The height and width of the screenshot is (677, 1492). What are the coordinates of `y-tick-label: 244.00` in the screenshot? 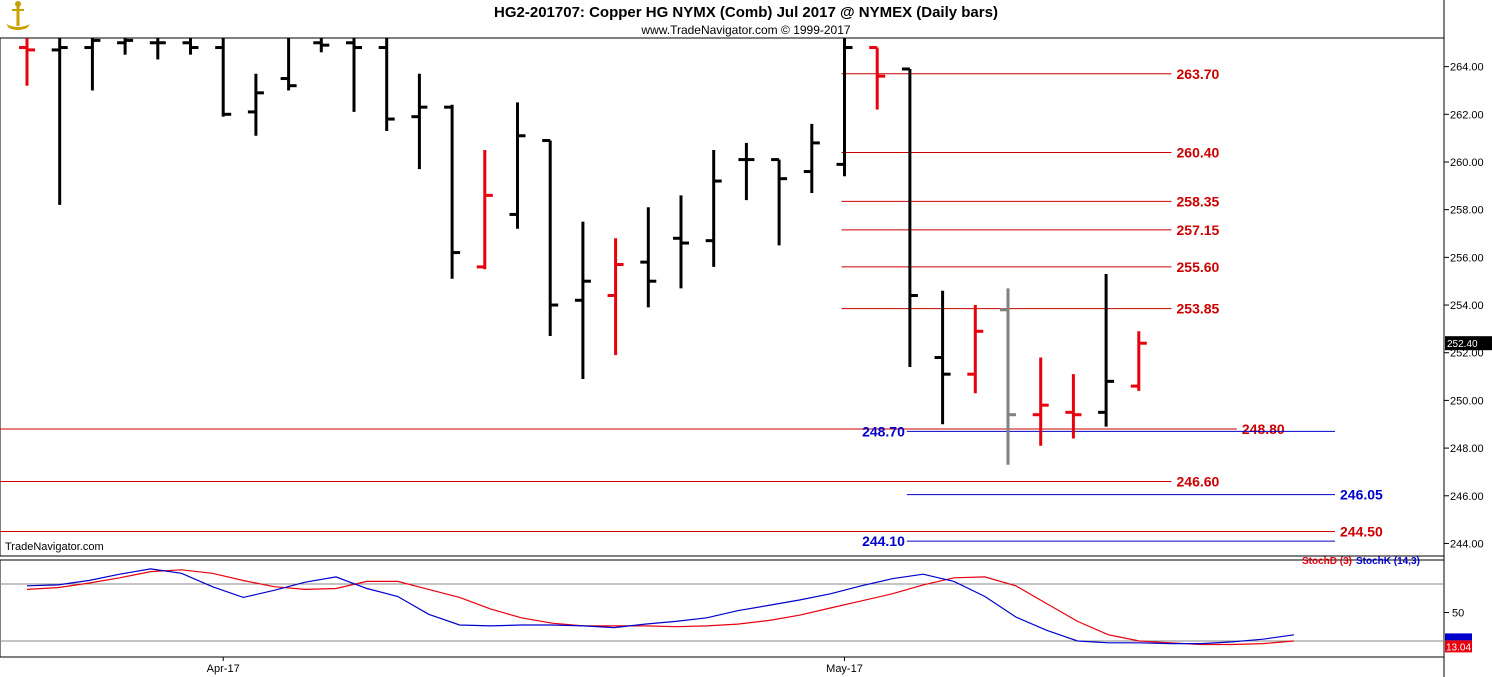 It's located at (1467, 544).